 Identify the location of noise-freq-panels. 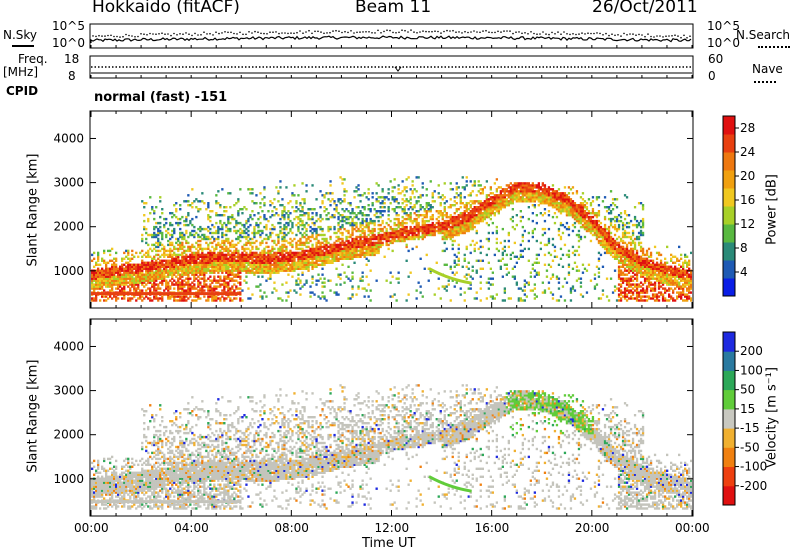
(391, 51).